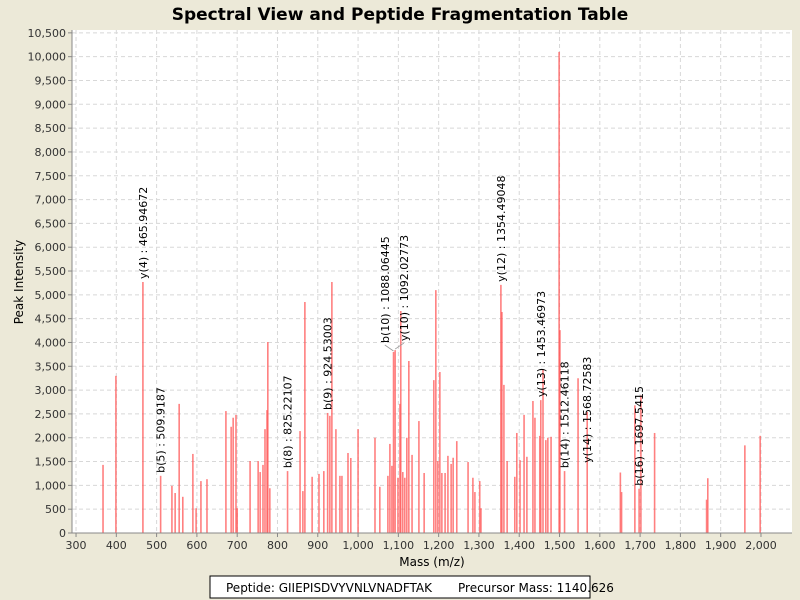  Describe the element at coordinates (358, 545) in the screenshot. I see `x-tick-label: 1,000` at that location.